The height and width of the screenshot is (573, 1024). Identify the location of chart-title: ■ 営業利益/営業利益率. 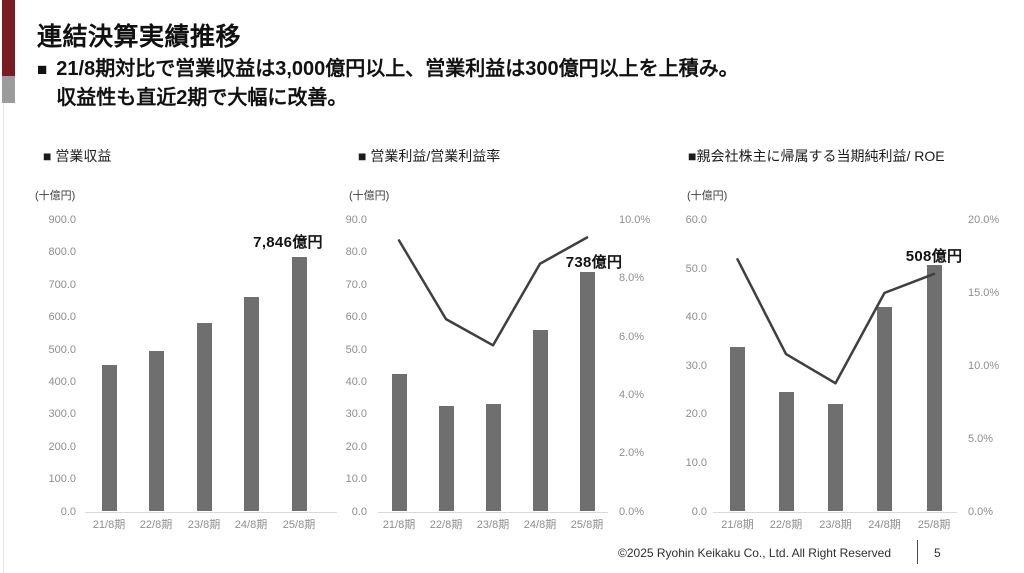
(429, 156).